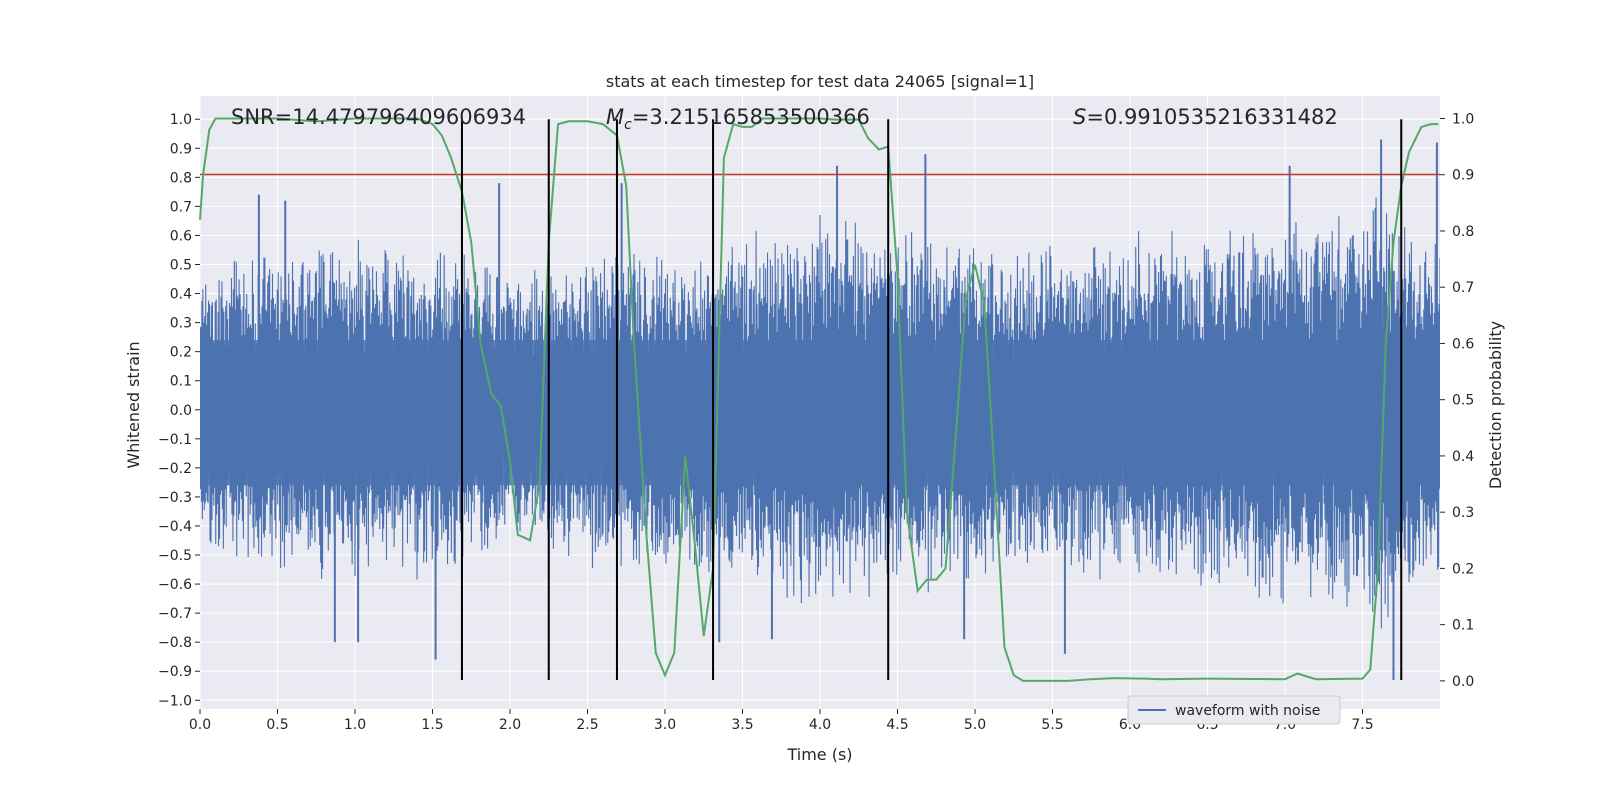 Image resolution: width=1600 pixels, height=800 pixels. Describe the element at coordinates (181, 236) in the screenshot. I see `y-left-tick-label: 0.6` at that location.